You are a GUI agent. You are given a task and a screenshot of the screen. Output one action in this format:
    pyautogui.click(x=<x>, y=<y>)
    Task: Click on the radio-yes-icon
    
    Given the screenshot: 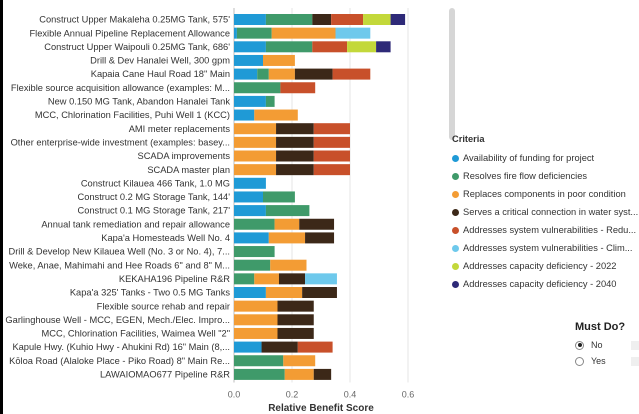 What is the action you would take?
    pyautogui.click(x=579, y=361)
    